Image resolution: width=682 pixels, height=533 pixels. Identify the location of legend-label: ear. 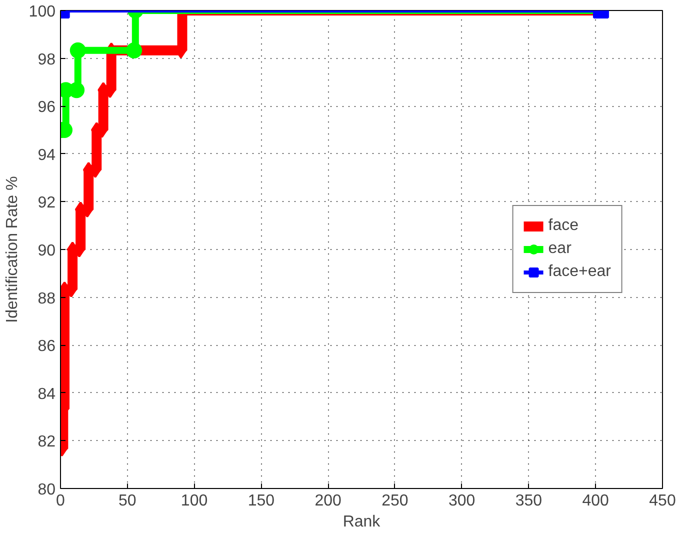
(560, 249).